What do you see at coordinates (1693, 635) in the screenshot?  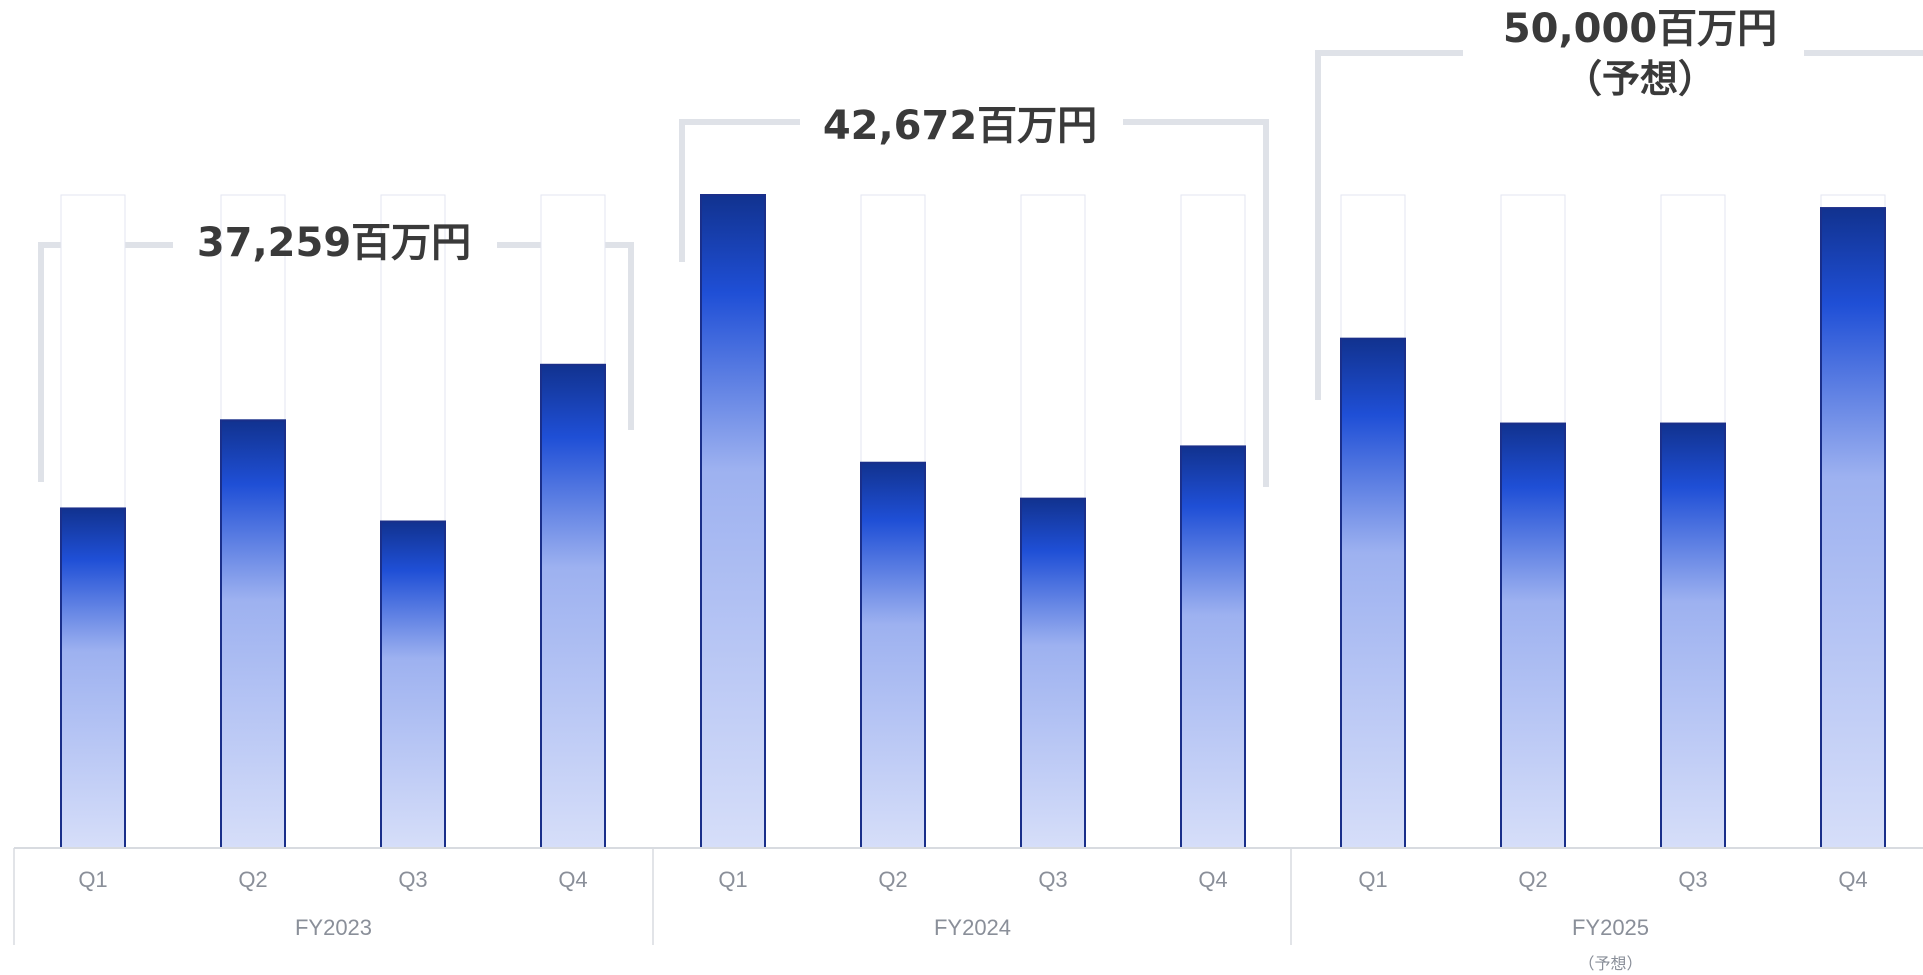 I see `bar-fy2025-q3` at bounding box center [1693, 635].